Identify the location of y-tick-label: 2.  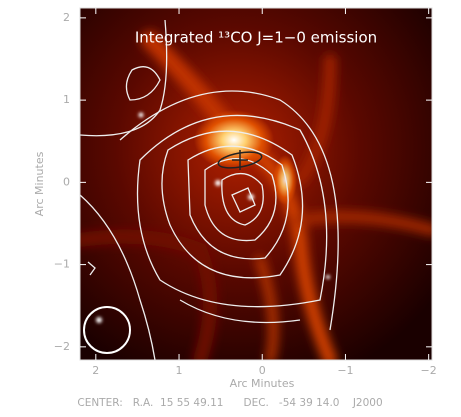
(66, 17).